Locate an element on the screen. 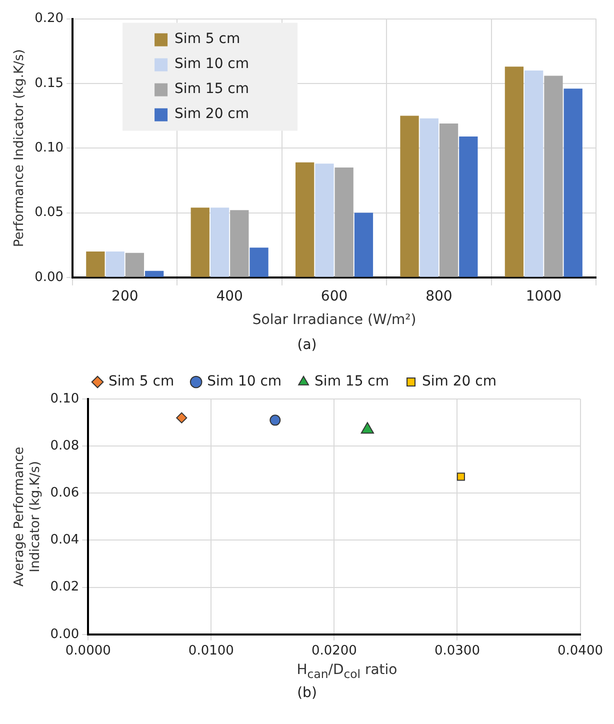  x-tick-label: 0.0400 is located at coordinates (581, 651).